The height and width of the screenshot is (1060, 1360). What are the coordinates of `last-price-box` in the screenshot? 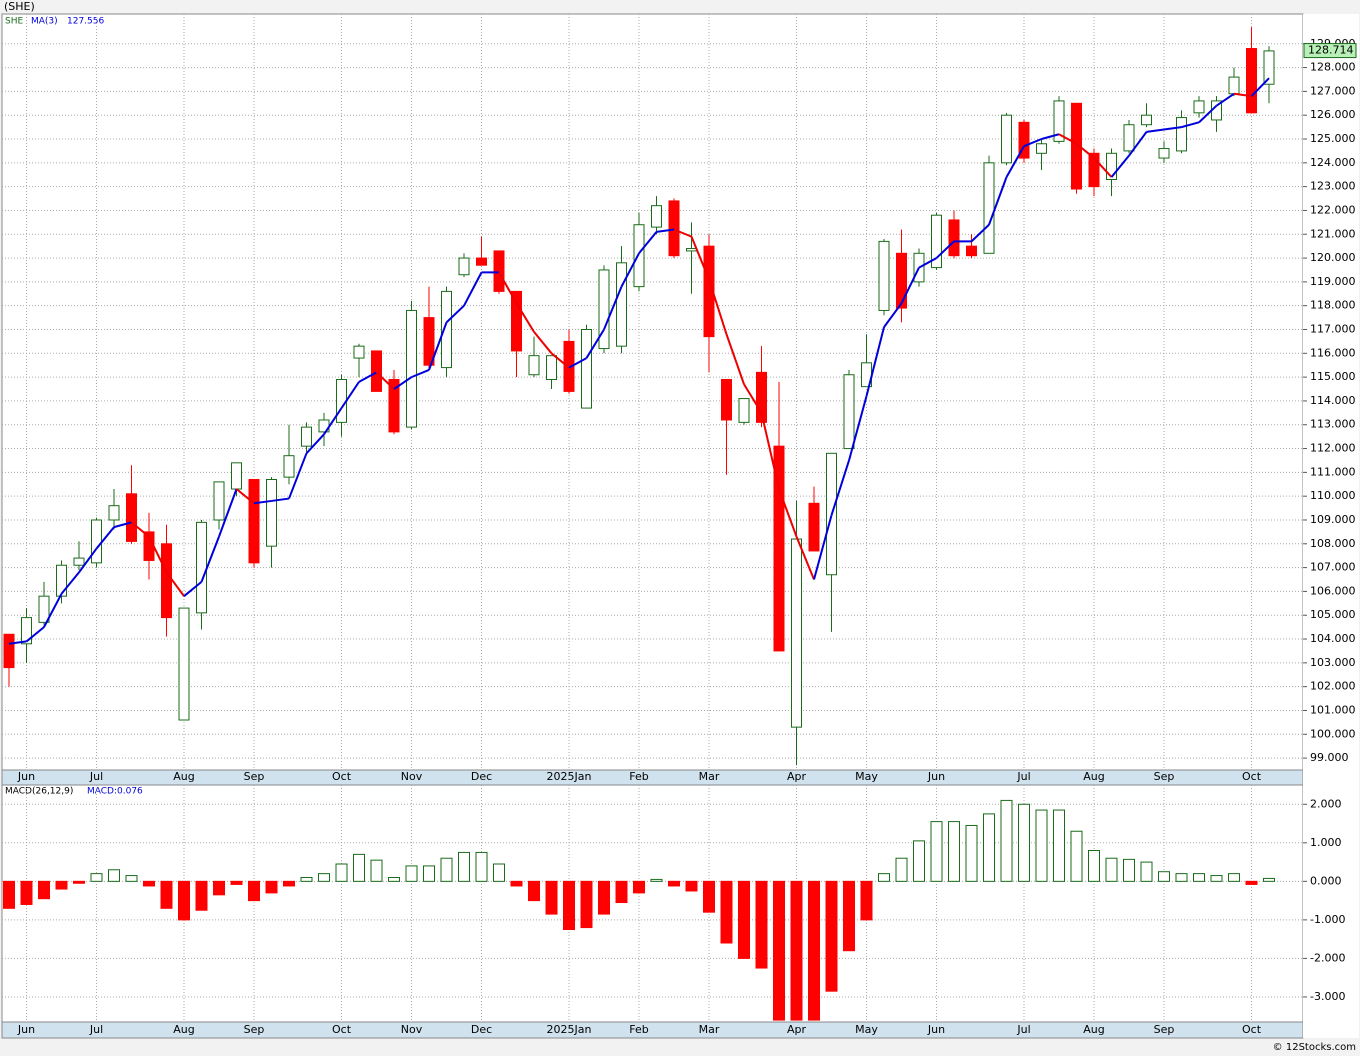 It's located at (1330, 51).